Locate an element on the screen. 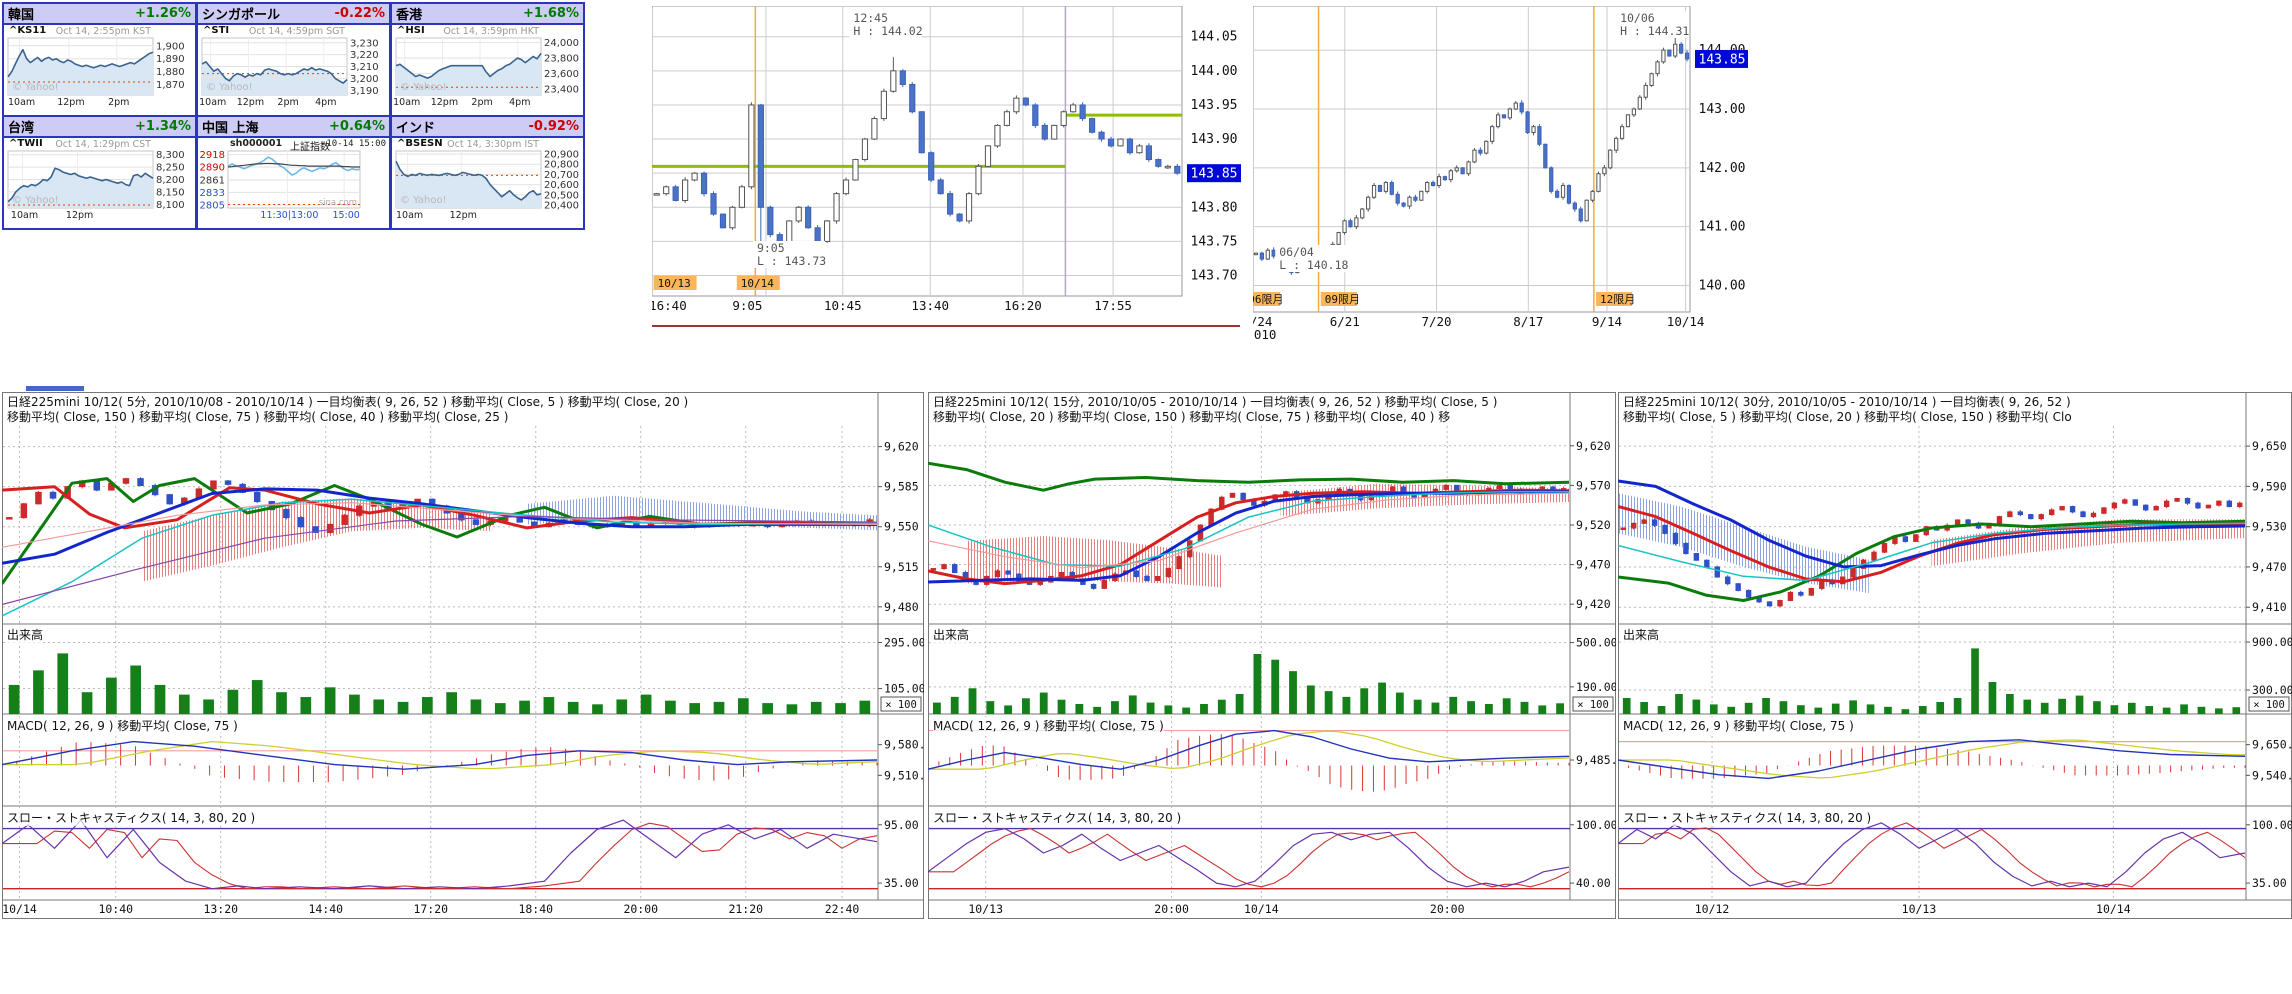 The image size is (2292, 994). volume-panel-label: 出来高 is located at coordinates (25, 634).